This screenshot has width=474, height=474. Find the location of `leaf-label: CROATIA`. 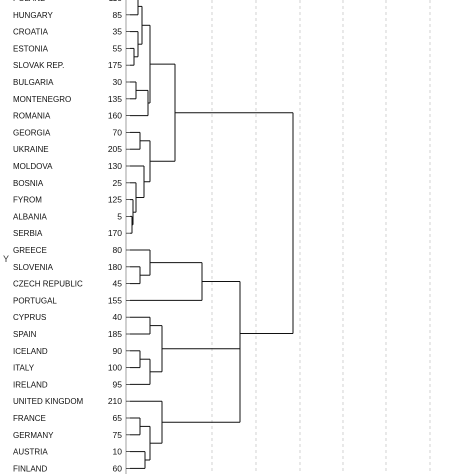

leaf-label: CROATIA is located at coordinates (31, 32).